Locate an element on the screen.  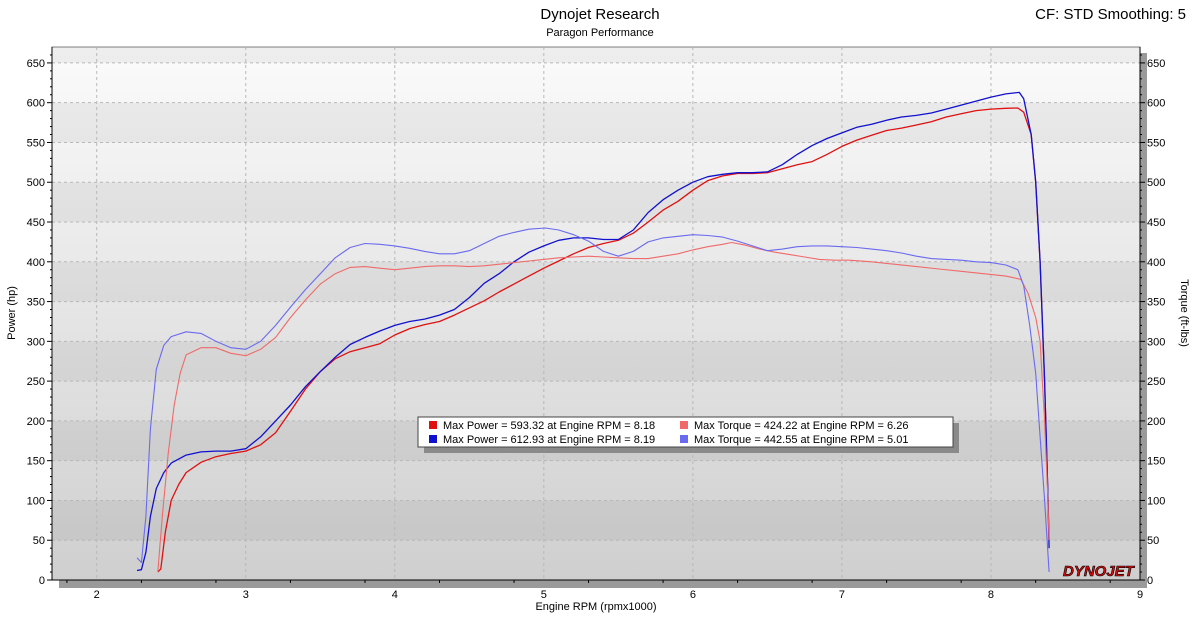
y-tick-label-right: 0 is located at coordinates (1150, 581).